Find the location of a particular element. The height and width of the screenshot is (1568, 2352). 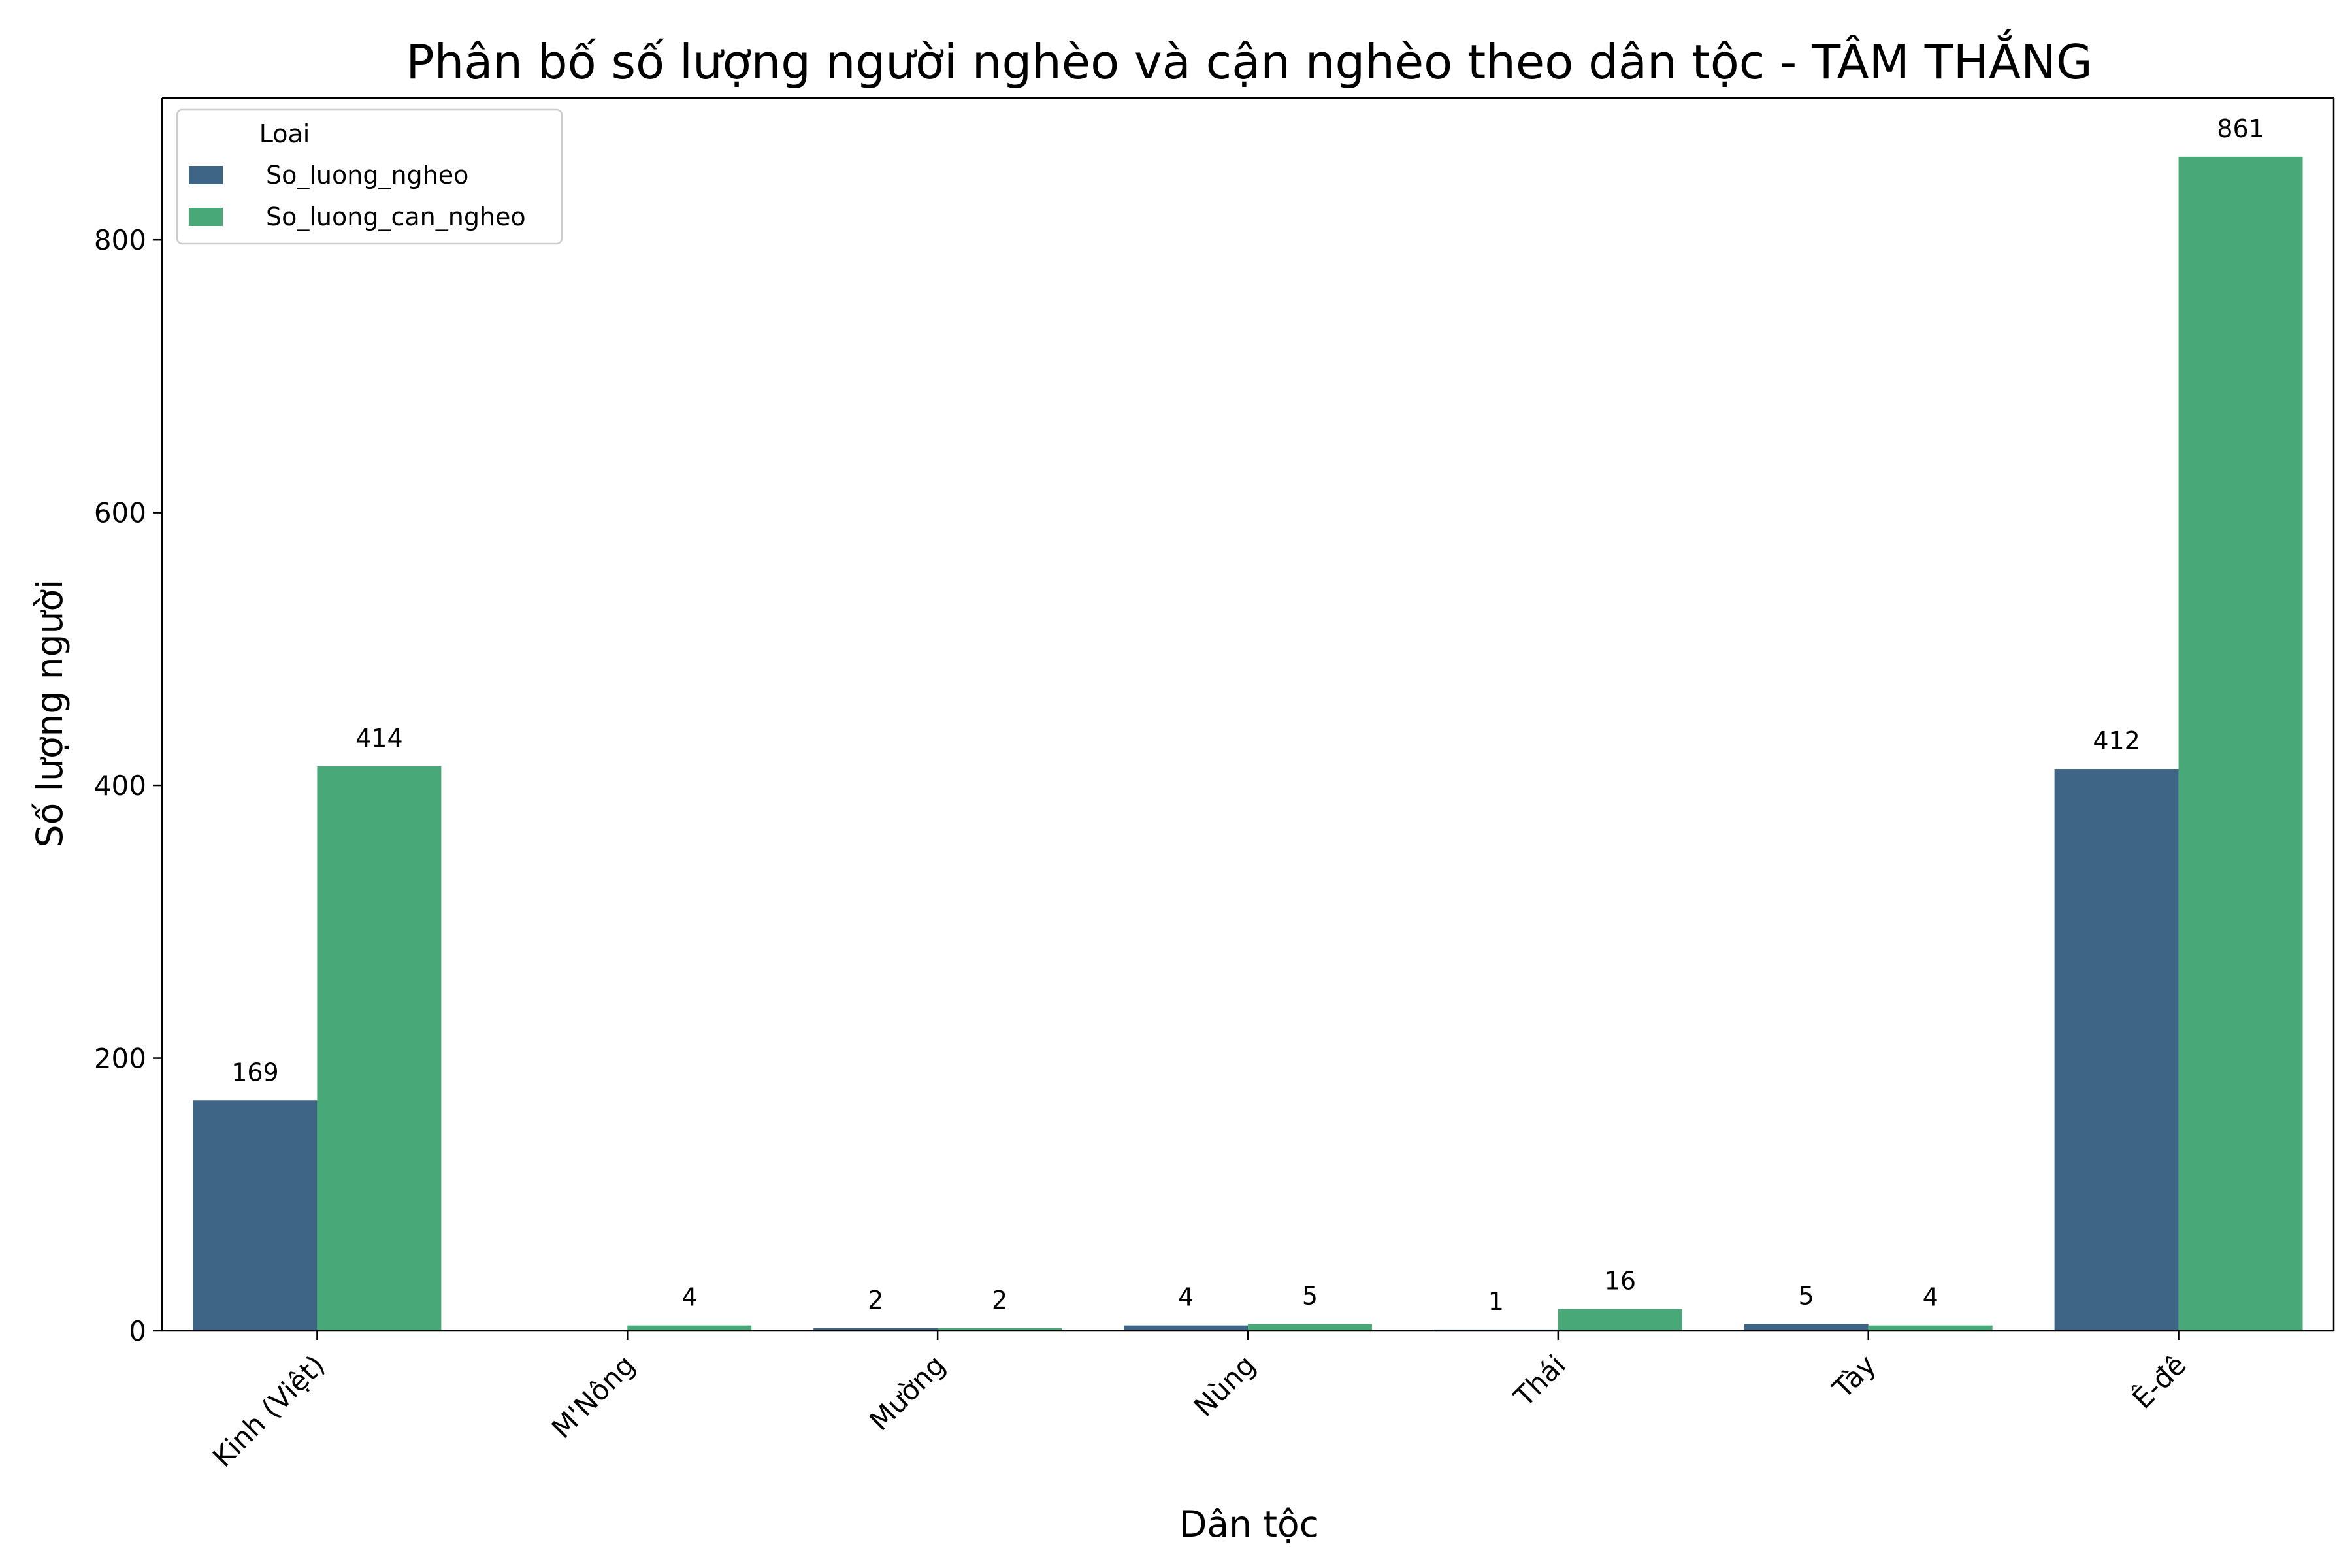

x-tick-label: Tày is located at coordinates (1854, 1376).